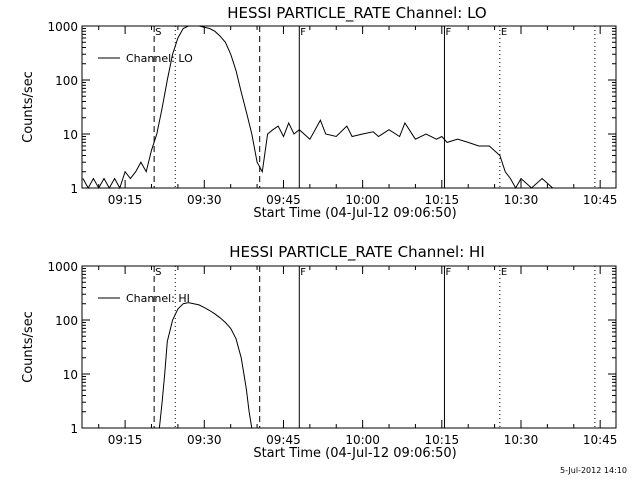  I want to click on chart-title: HESSI PARTICLE_RATE Channel: LO, so click(356, 13).